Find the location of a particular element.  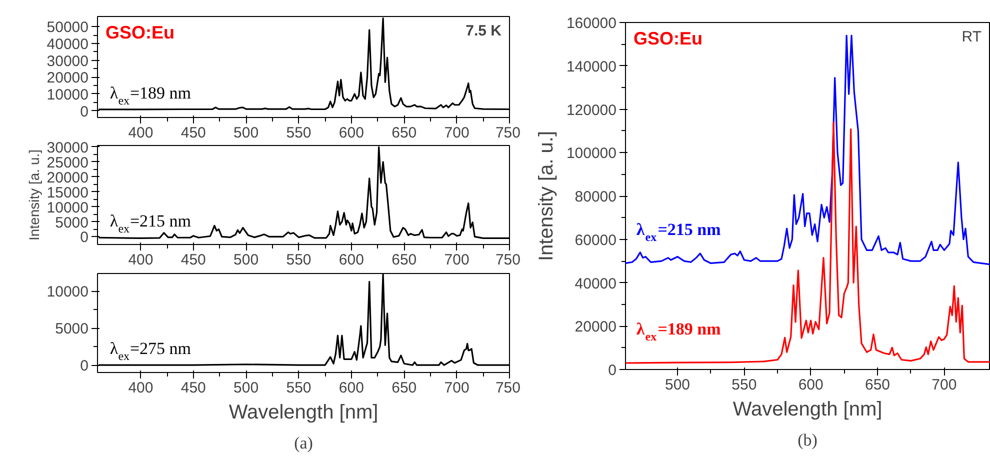

y-tick-label: 120000 is located at coordinates (591, 110).